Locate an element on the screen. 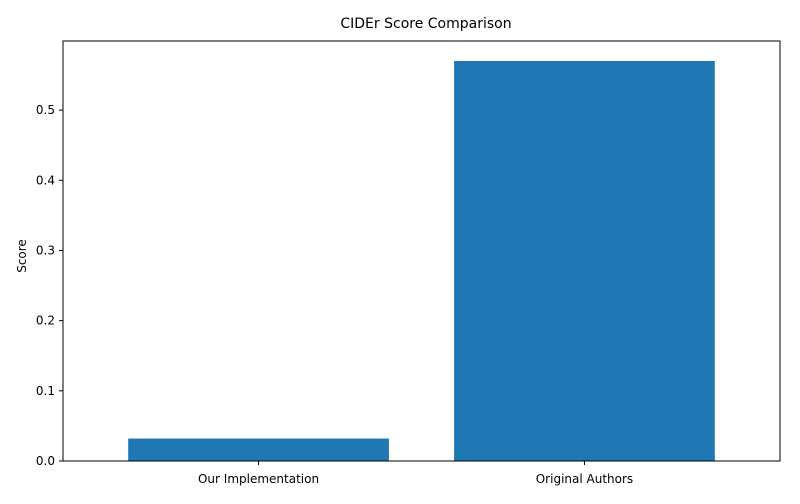 This screenshot has height=504, width=800. x-tick-label: Our Implementation is located at coordinates (258, 479).